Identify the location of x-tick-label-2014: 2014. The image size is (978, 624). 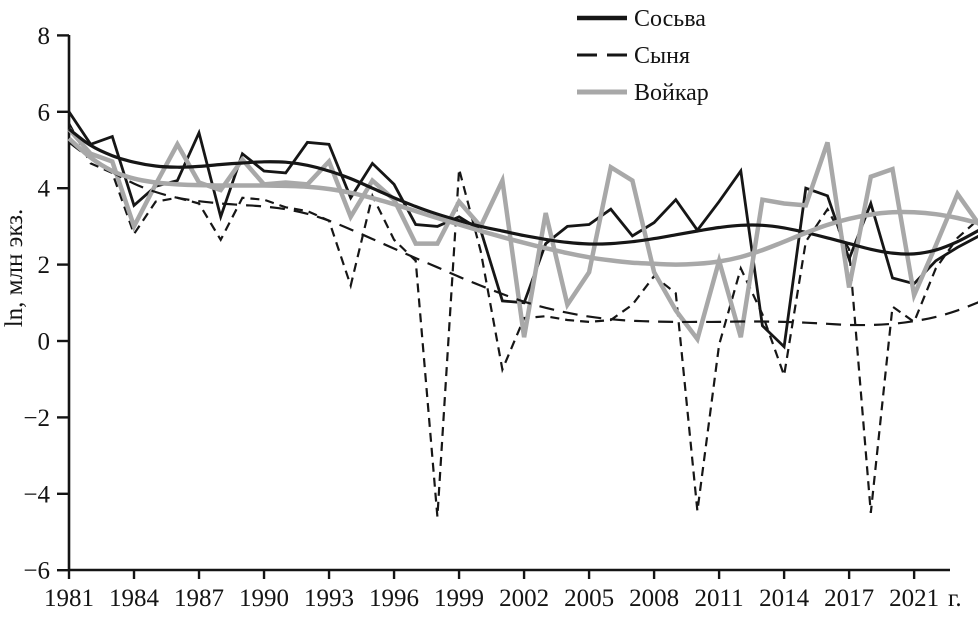
(784, 598).